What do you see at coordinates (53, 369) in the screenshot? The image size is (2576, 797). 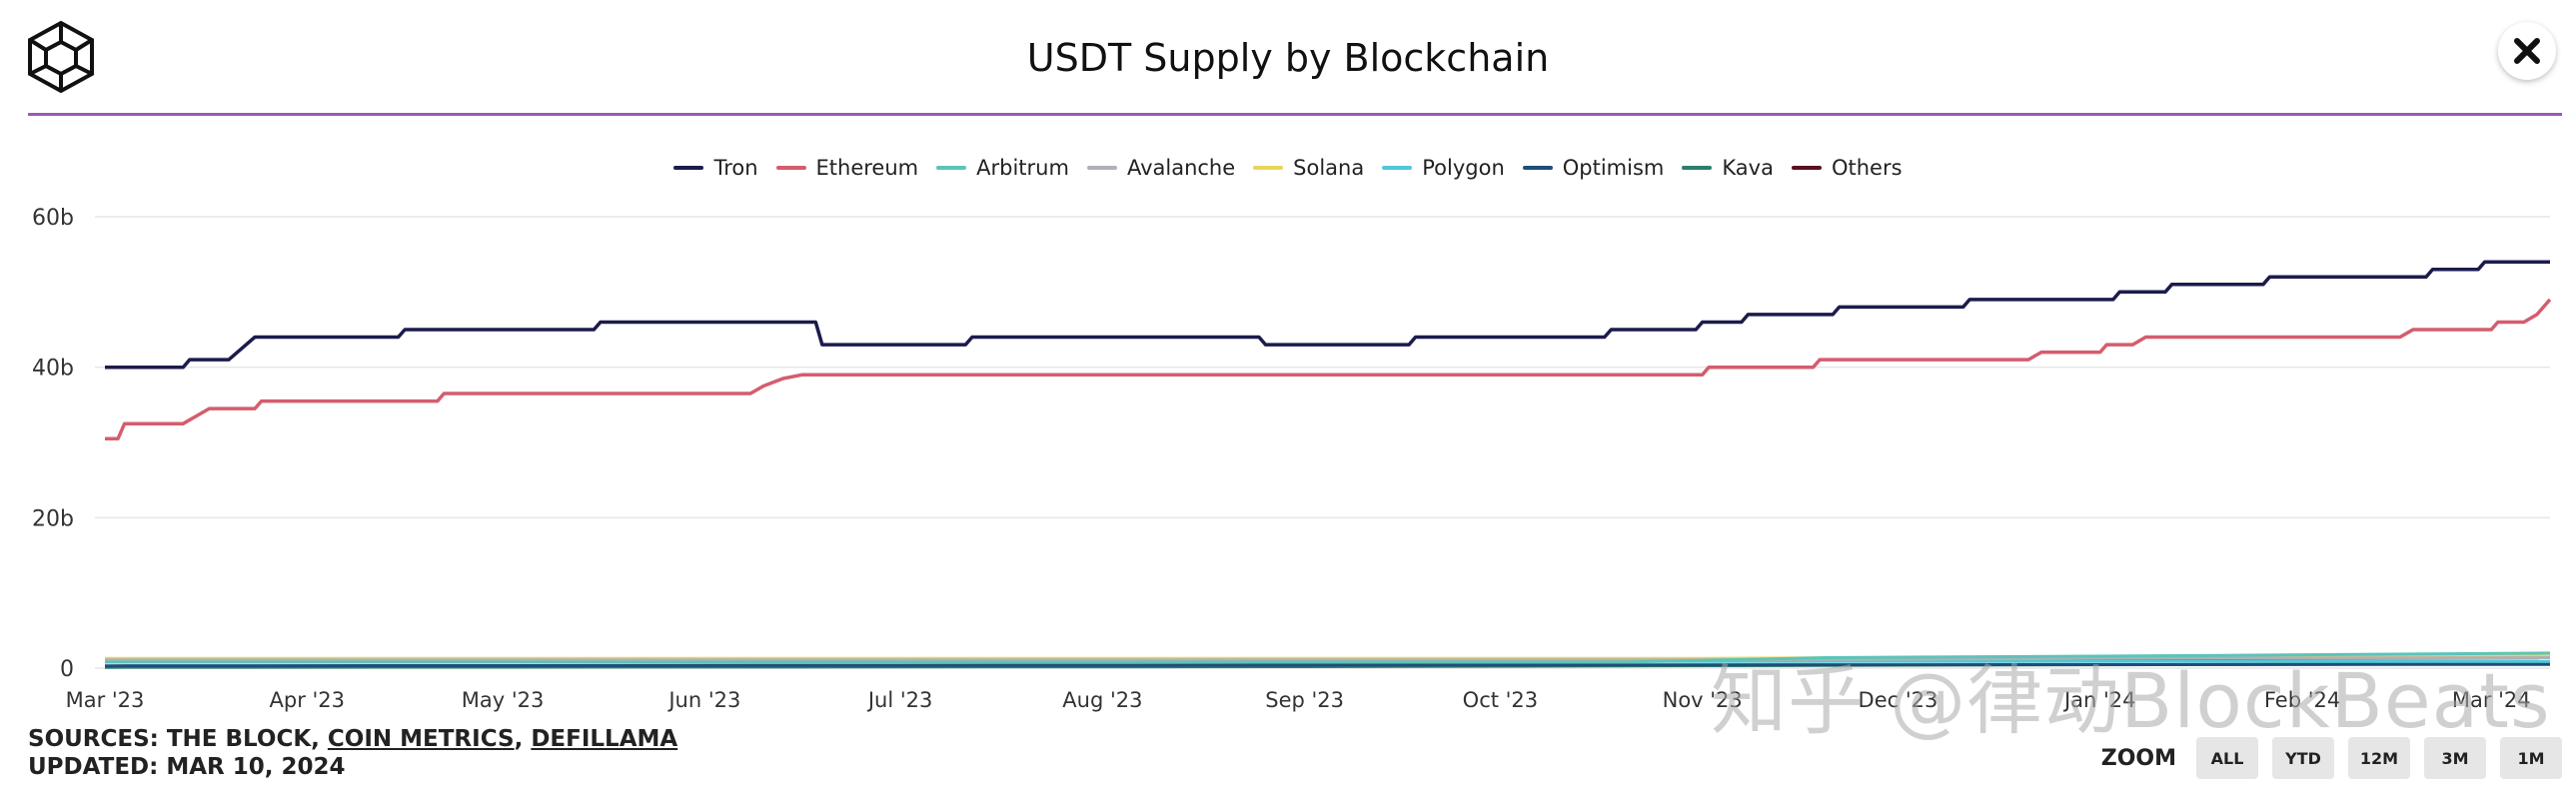 I see `y-tick-label: 40b` at bounding box center [53, 369].